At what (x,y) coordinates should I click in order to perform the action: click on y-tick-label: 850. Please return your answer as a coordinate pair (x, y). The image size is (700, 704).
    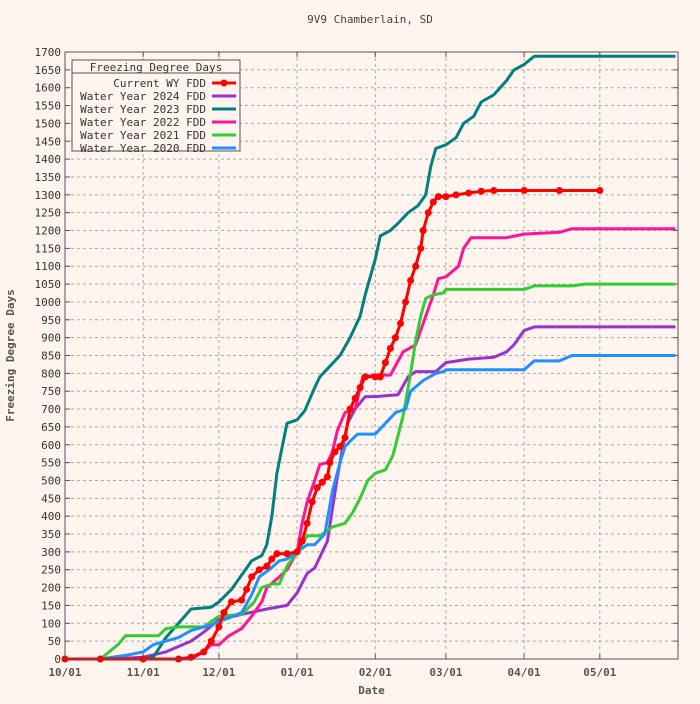
    Looking at the image, I should click on (51, 356).